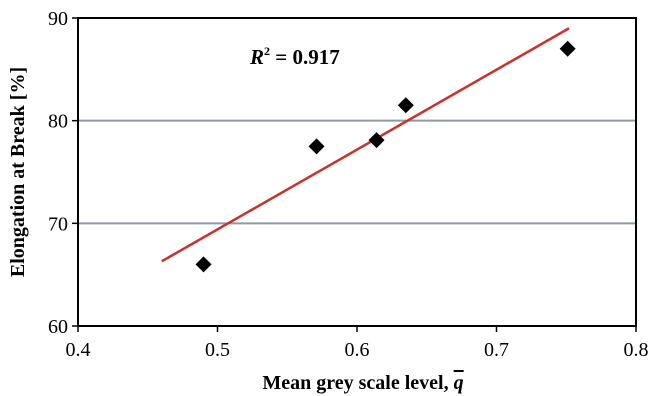  I want to click on y-axis-title: Elongation at Break [%], so click(18, 172).